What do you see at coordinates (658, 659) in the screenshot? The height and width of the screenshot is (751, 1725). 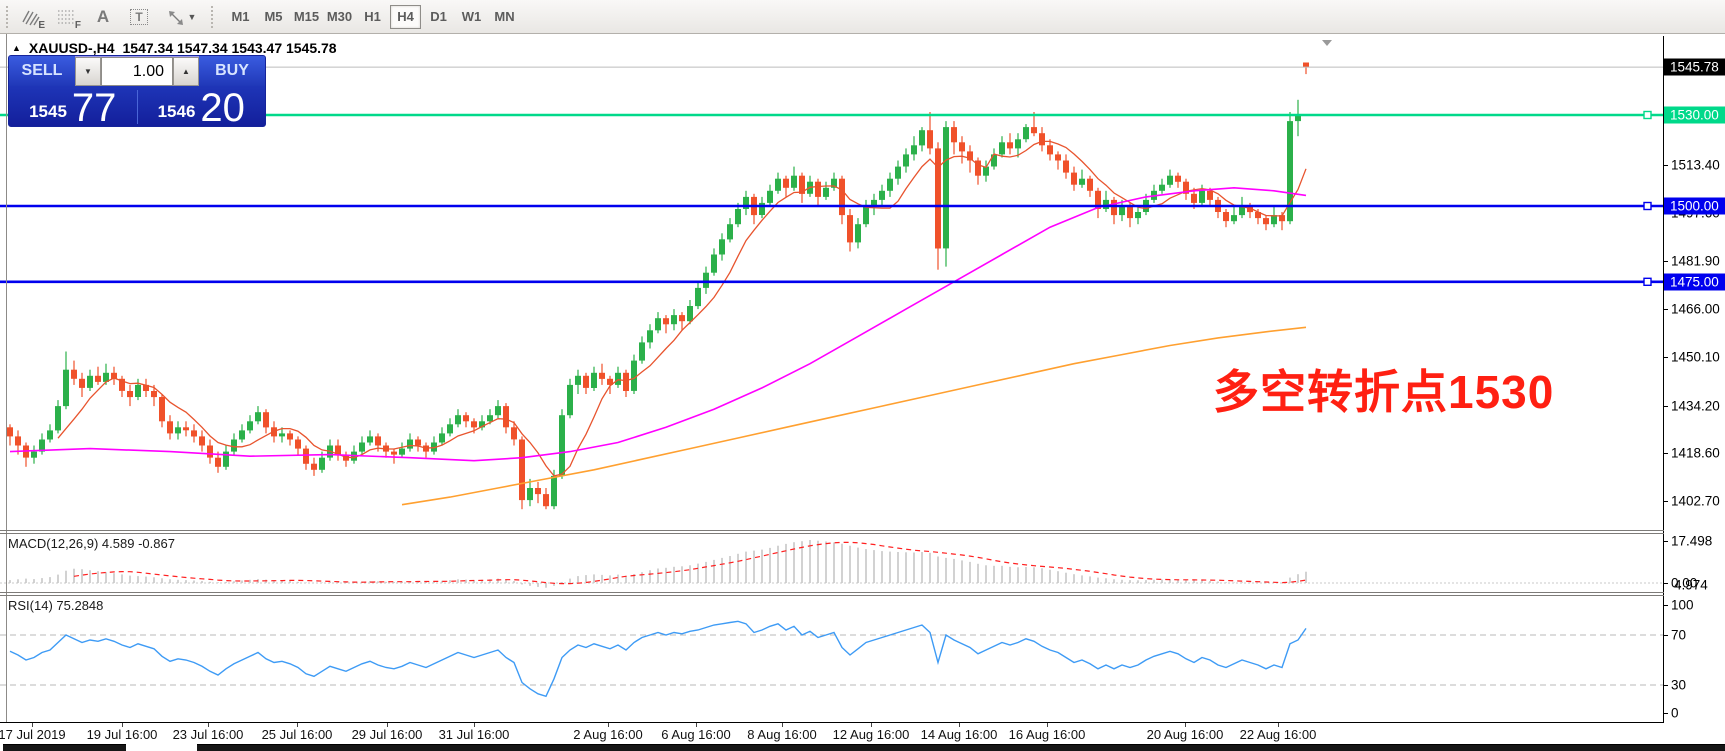 I see `rsi-line` at bounding box center [658, 659].